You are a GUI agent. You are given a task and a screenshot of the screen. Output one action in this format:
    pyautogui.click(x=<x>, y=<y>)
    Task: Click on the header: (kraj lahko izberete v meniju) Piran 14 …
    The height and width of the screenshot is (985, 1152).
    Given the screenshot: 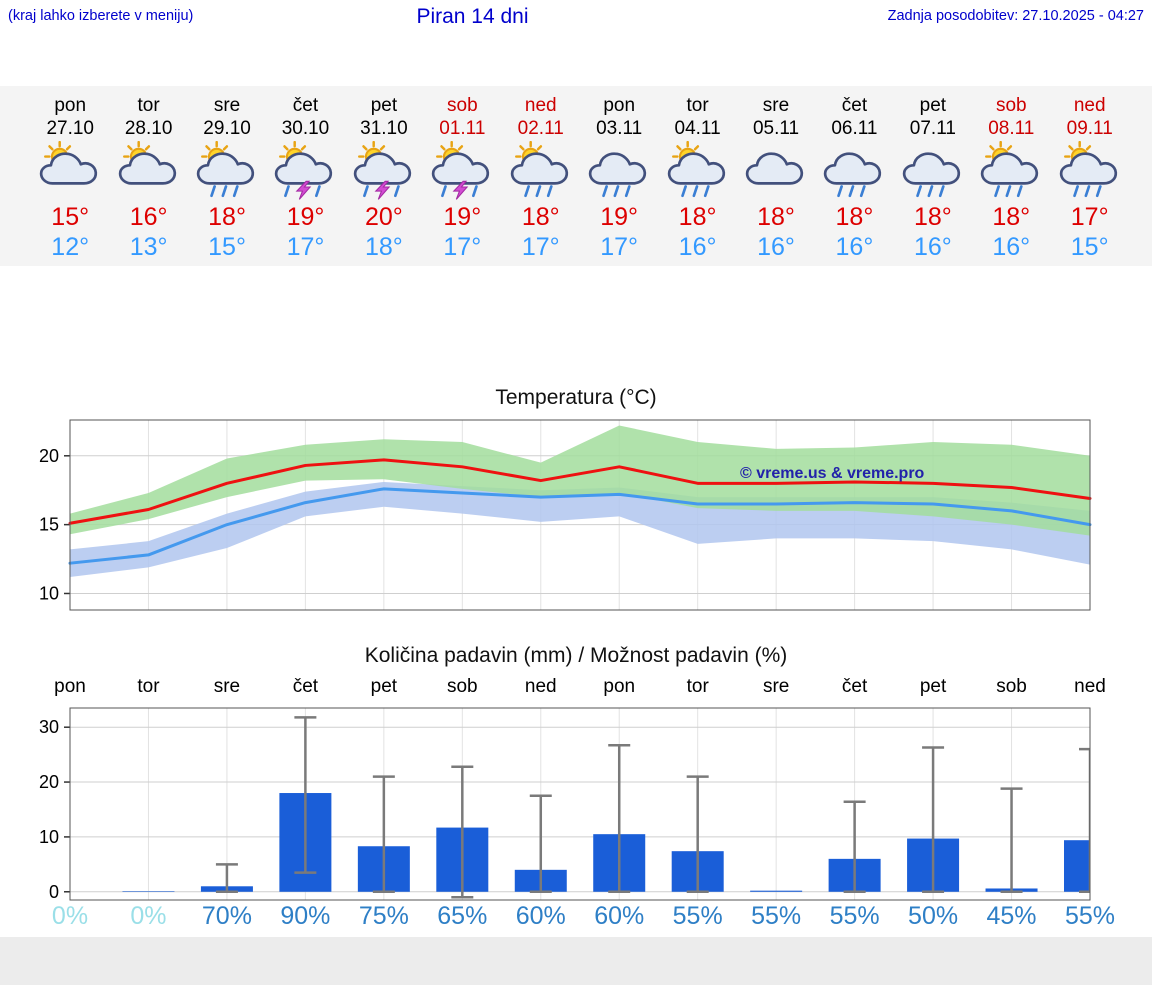 What is the action you would take?
    pyautogui.click(x=576, y=43)
    